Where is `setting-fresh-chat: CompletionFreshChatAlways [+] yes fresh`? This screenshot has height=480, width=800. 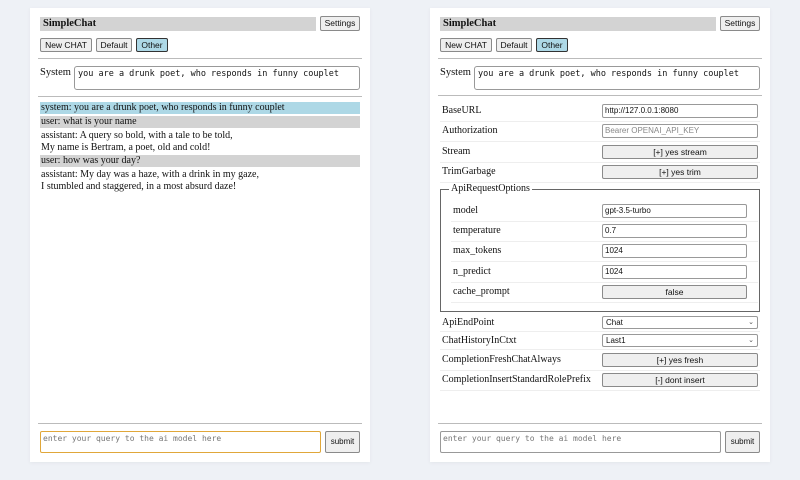
setting-fresh-chat: CompletionFreshChatAlways [+] yes fresh is located at coordinates (600, 361).